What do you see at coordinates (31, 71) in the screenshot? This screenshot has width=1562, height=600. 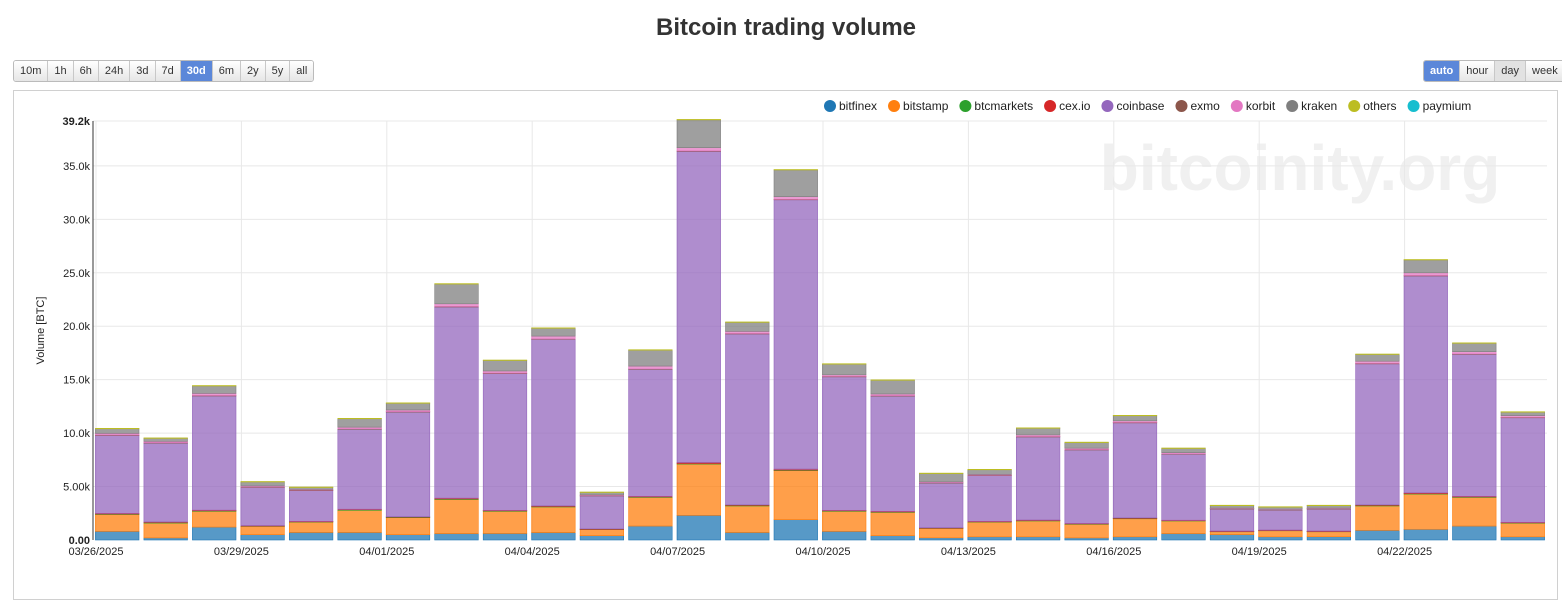 I see `range-10m-button: 10m` at bounding box center [31, 71].